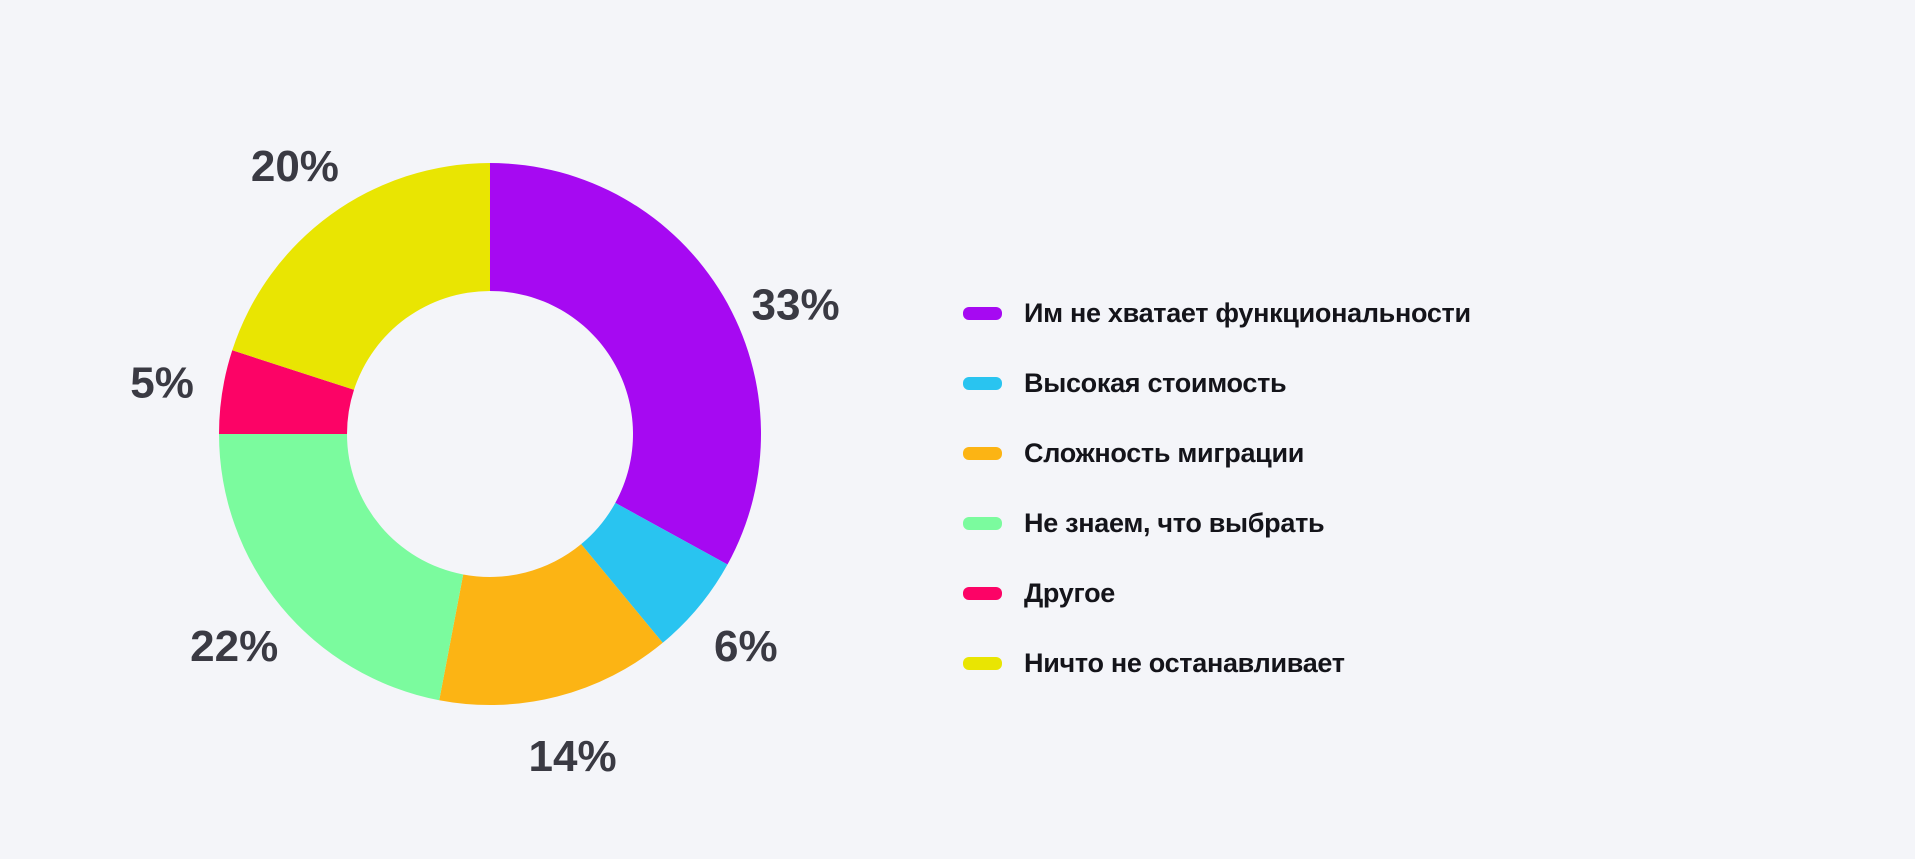 The image size is (1915, 859). I want to click on slice-value-label-3: 22%, so click(234, 646).